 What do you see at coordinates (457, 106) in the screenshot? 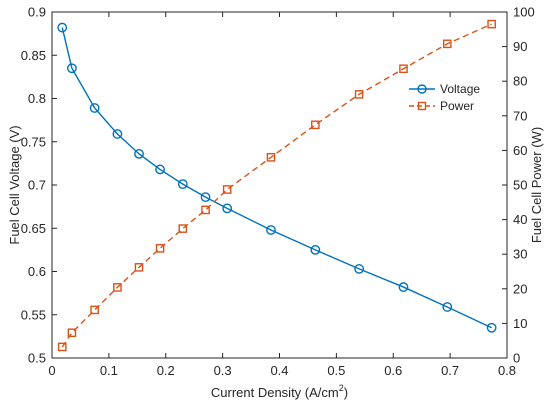
I see `legend-power-label: Power` at bounding box center [457, 106].